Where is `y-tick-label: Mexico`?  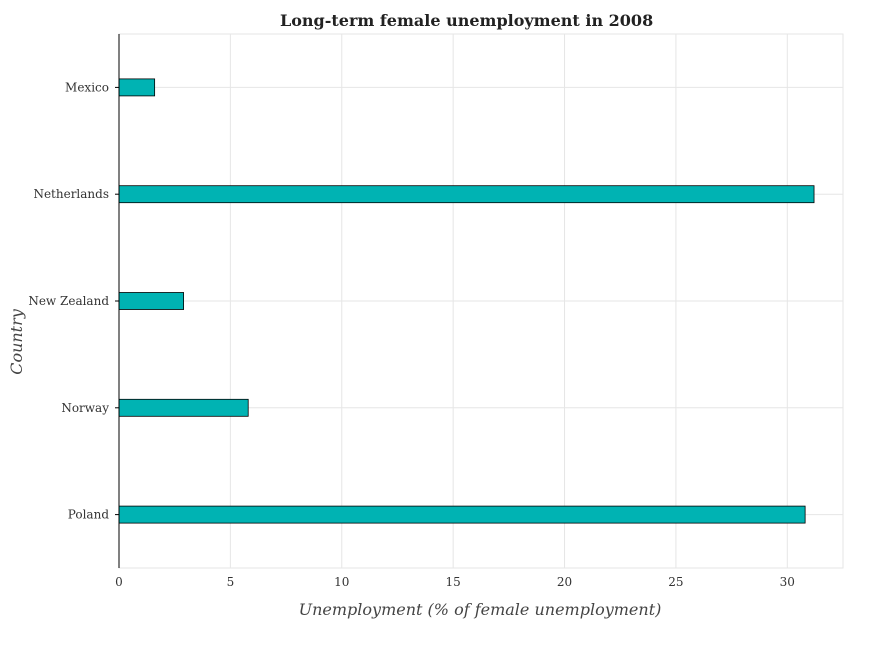
y-tick-label: Mexico is located at coordinates (87, 87).